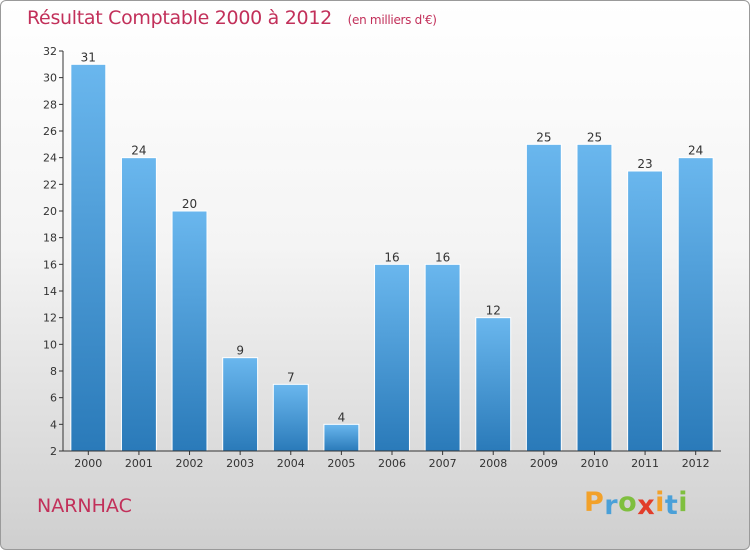  What do you see at coordinates (442, 357) in the screenshot?
I see `bar-2007` at bounding box center [442, 357].